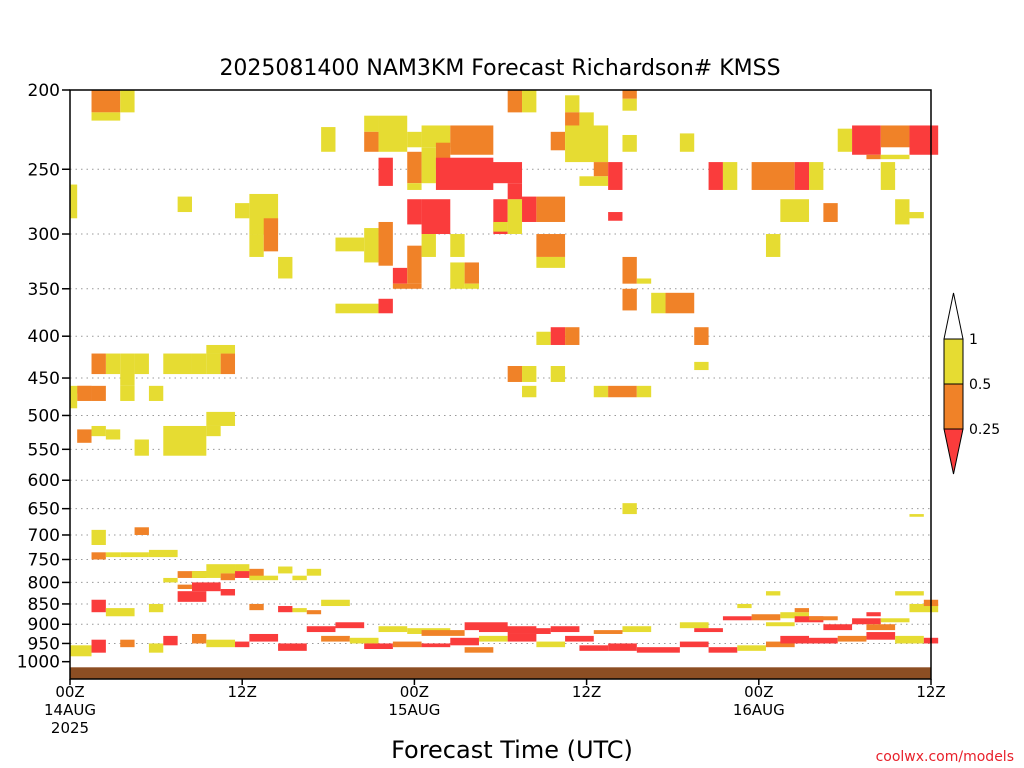 The image size is (1024, 768). I want to click on colorbar-label: 0.25, so click(984, 430).